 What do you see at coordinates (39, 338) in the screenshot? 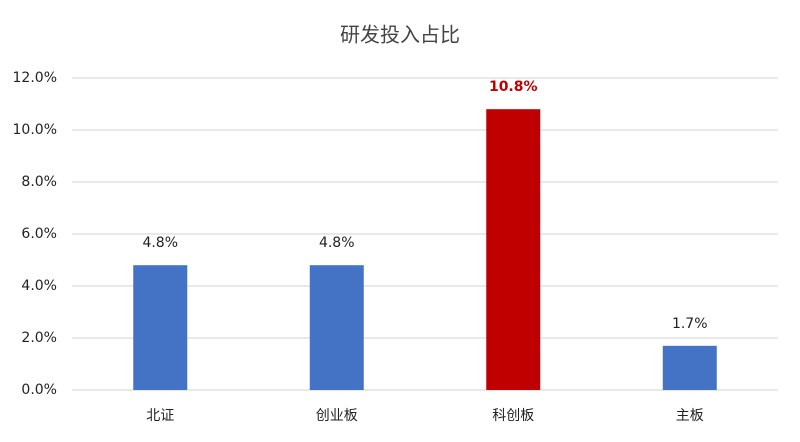
I see `y-tick-label: 2.0%` at bounding box center [39, 338].